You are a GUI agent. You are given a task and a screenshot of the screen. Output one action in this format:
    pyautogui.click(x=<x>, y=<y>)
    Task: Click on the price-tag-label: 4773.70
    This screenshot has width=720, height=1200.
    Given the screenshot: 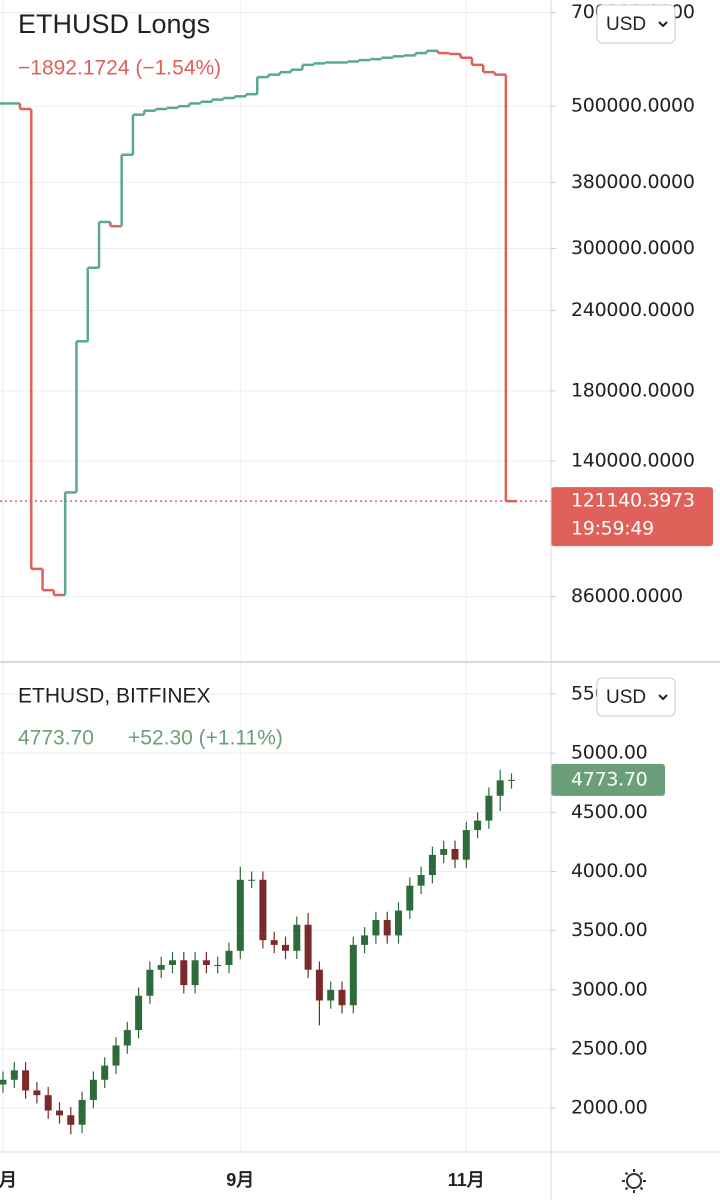 What is the action you would take?
    pyautogui.click(x=609, y=779)
    